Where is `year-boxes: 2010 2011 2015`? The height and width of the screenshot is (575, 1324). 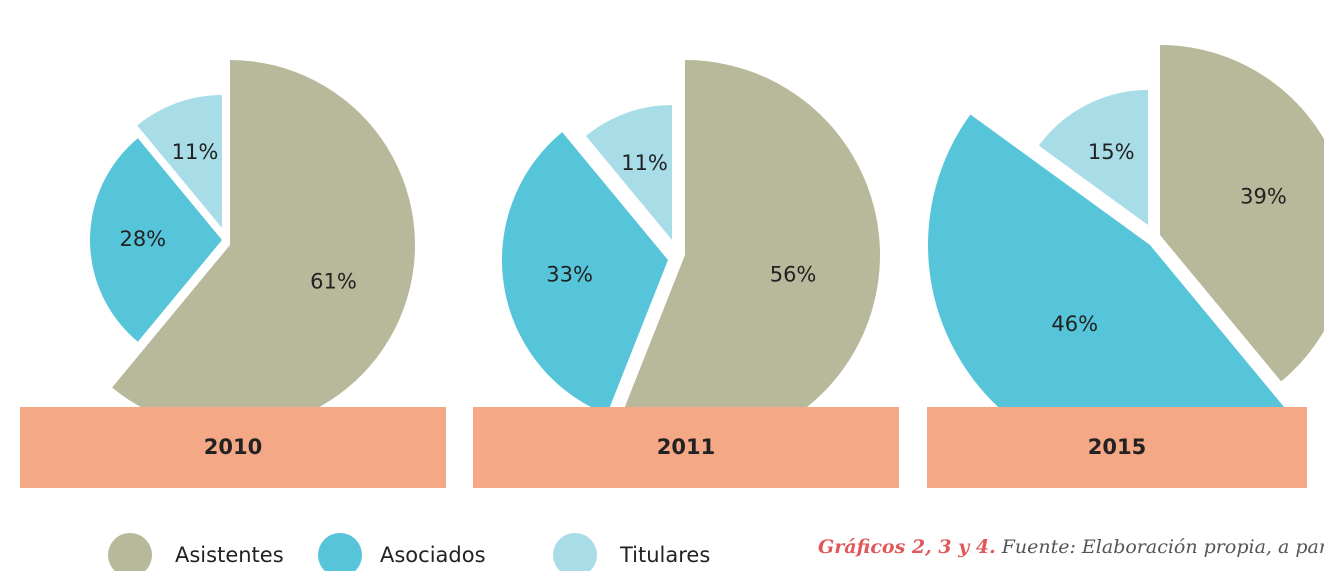
year-boxes: 2010 2011 2015 is located at coordinates (663, 447).